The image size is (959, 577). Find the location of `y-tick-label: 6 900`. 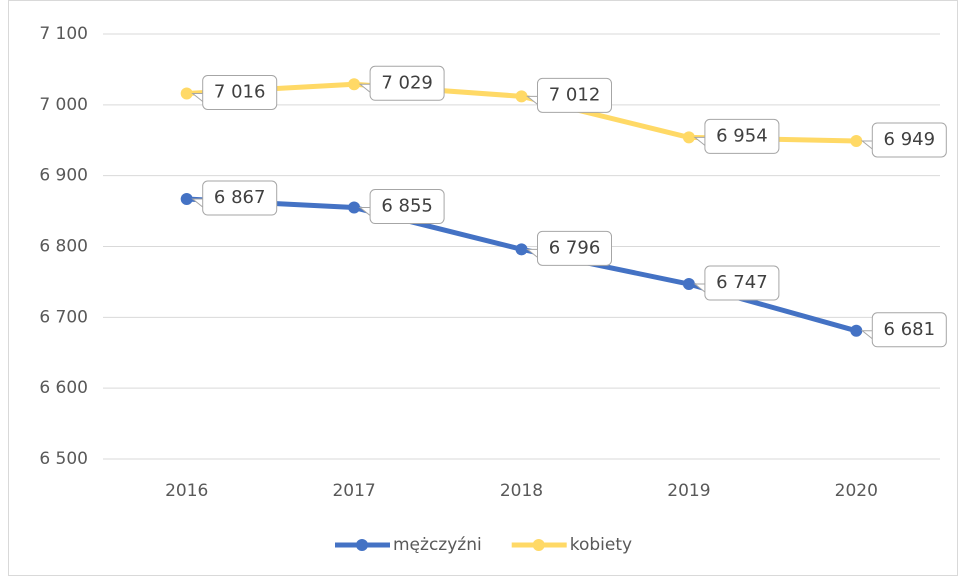

y-tick-label: 6 900 is located at coordinates (63, 176).